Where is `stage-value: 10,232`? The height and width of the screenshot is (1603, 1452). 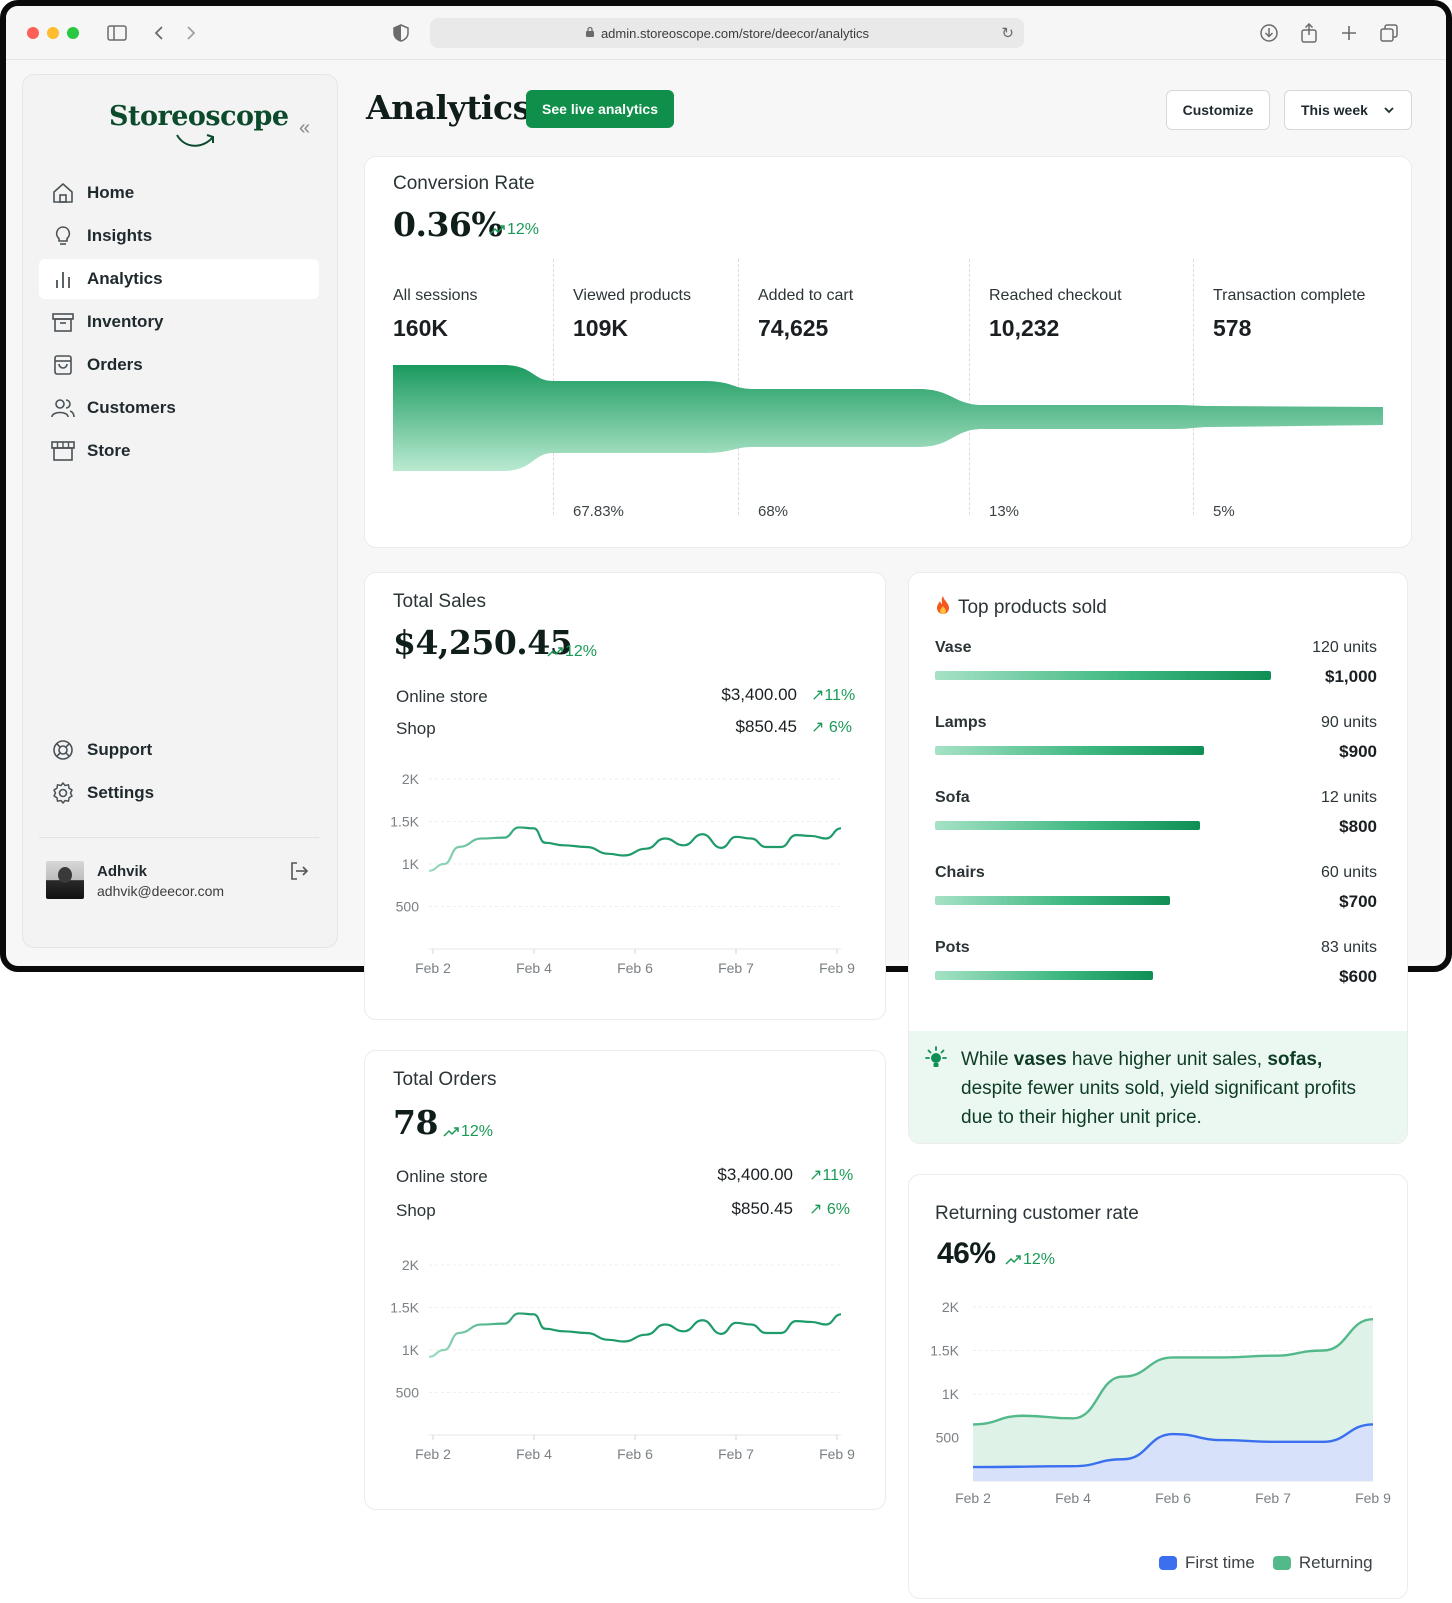 stage-value: 10,232 is located at coordinates (1024, 328).